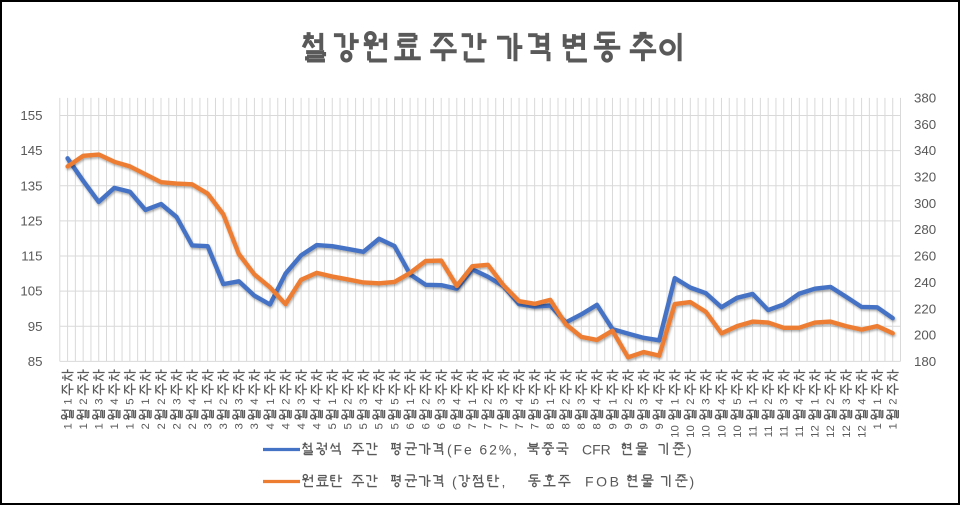  I want to click on svg-text: 180, so click(925, 361).